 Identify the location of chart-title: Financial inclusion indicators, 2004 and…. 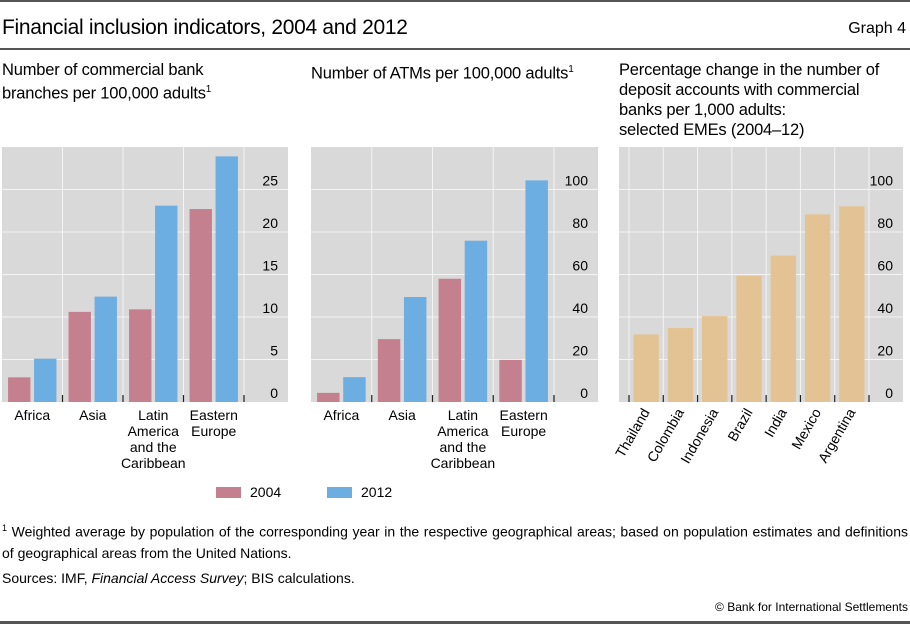
(205, 27).